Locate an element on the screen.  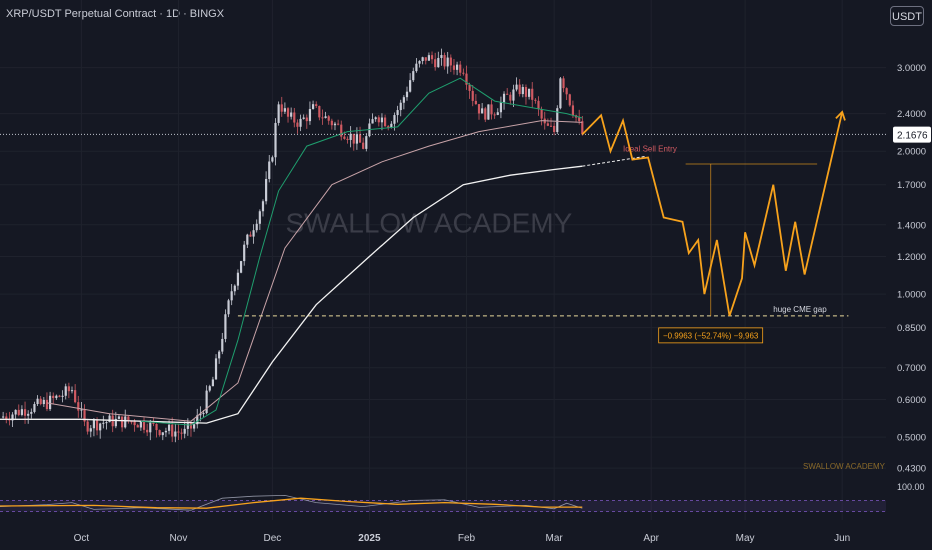
arrowhead-stroke is located at coordinates (840, 115).